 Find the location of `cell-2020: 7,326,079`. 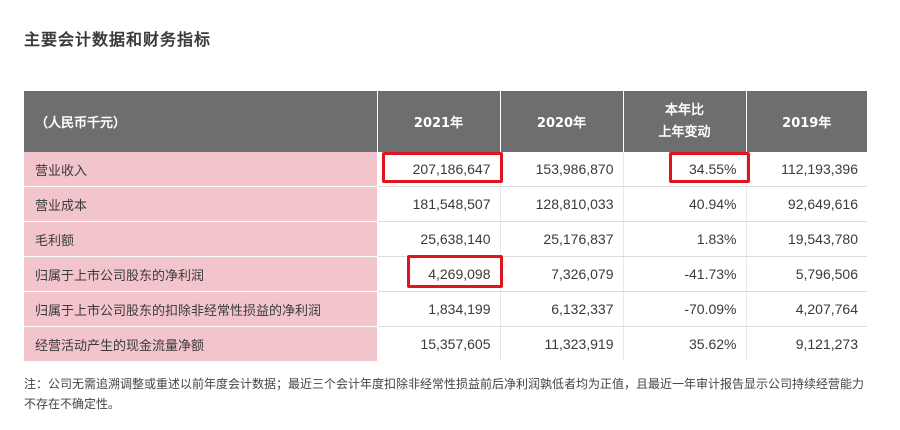

cell-2020: 7,326,079 is located at coordinates (562, 274).